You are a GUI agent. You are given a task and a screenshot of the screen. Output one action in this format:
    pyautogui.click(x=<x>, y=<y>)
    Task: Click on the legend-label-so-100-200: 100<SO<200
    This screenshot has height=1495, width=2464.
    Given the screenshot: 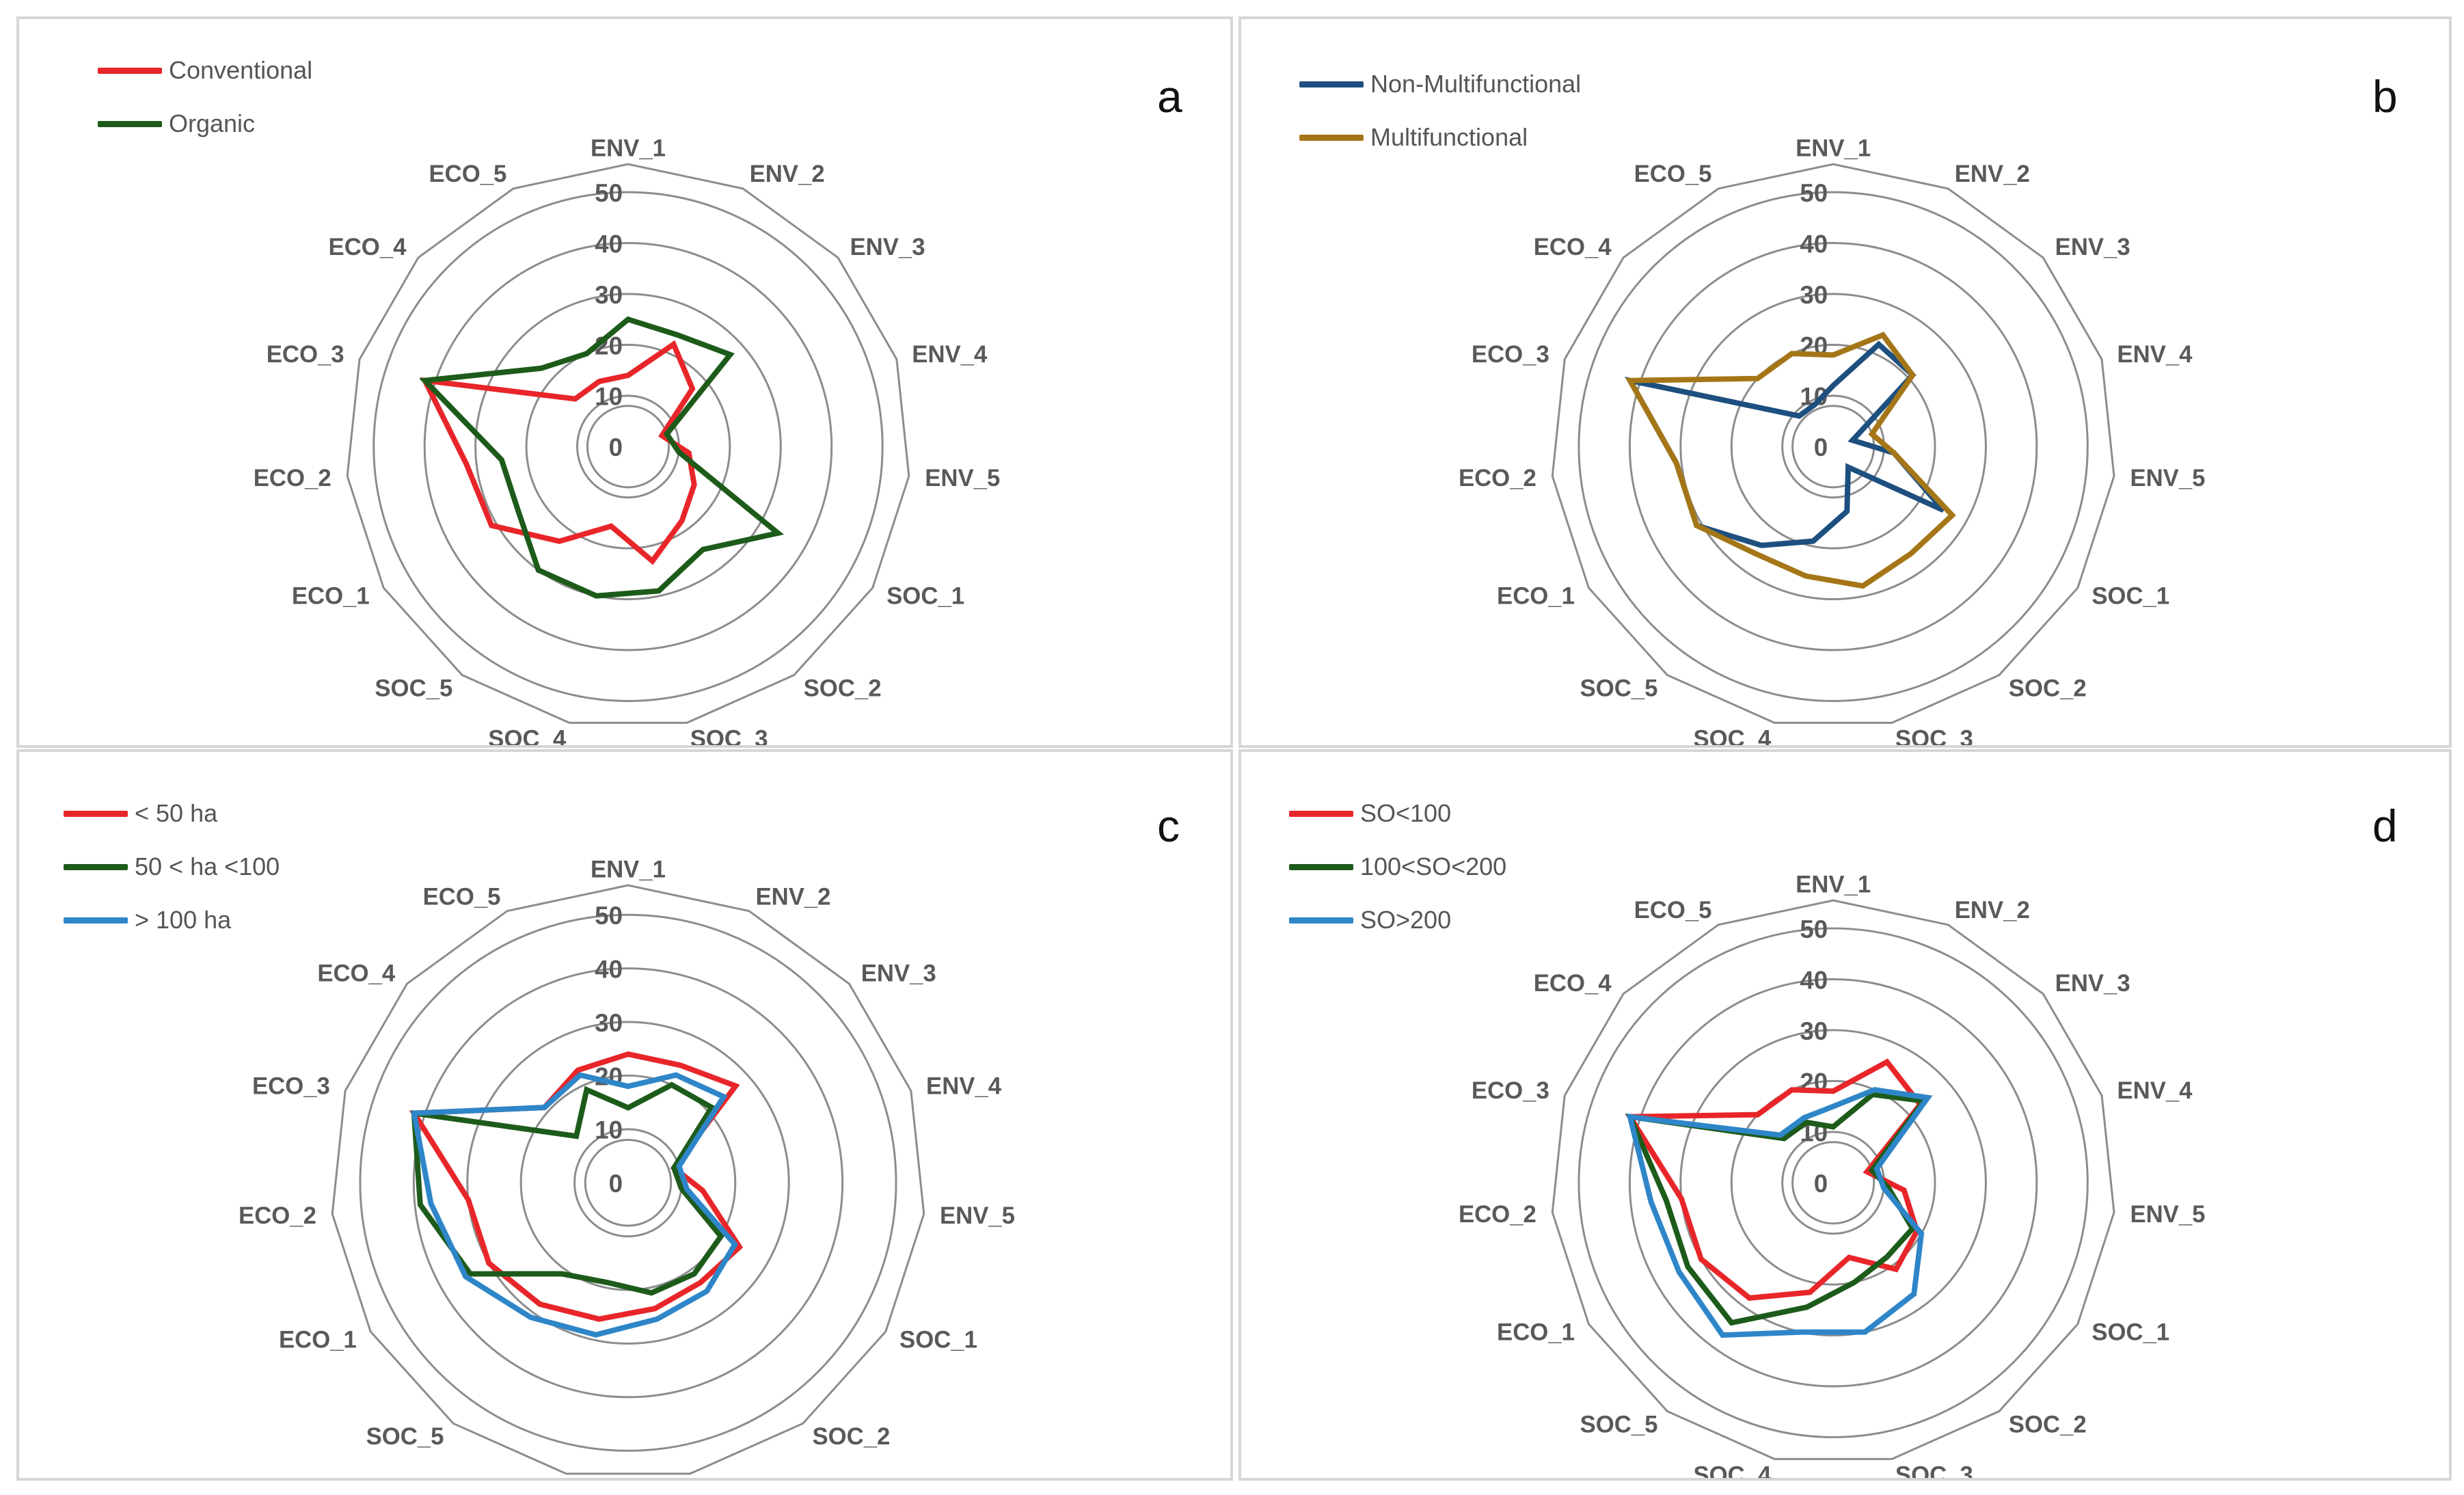 What is the action you would take?
    pyautogui.click(x=1433, y=866)
    